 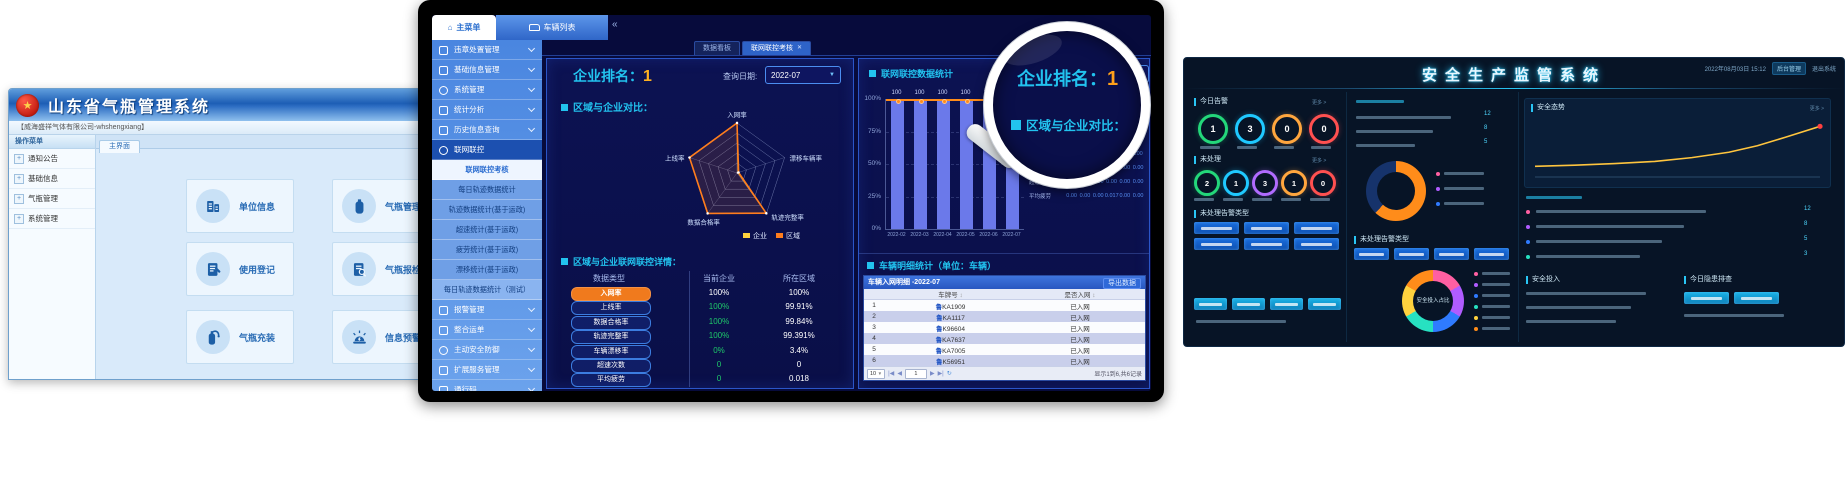 I want to click on tab-main: 主界面, so click(x=119, y=146).